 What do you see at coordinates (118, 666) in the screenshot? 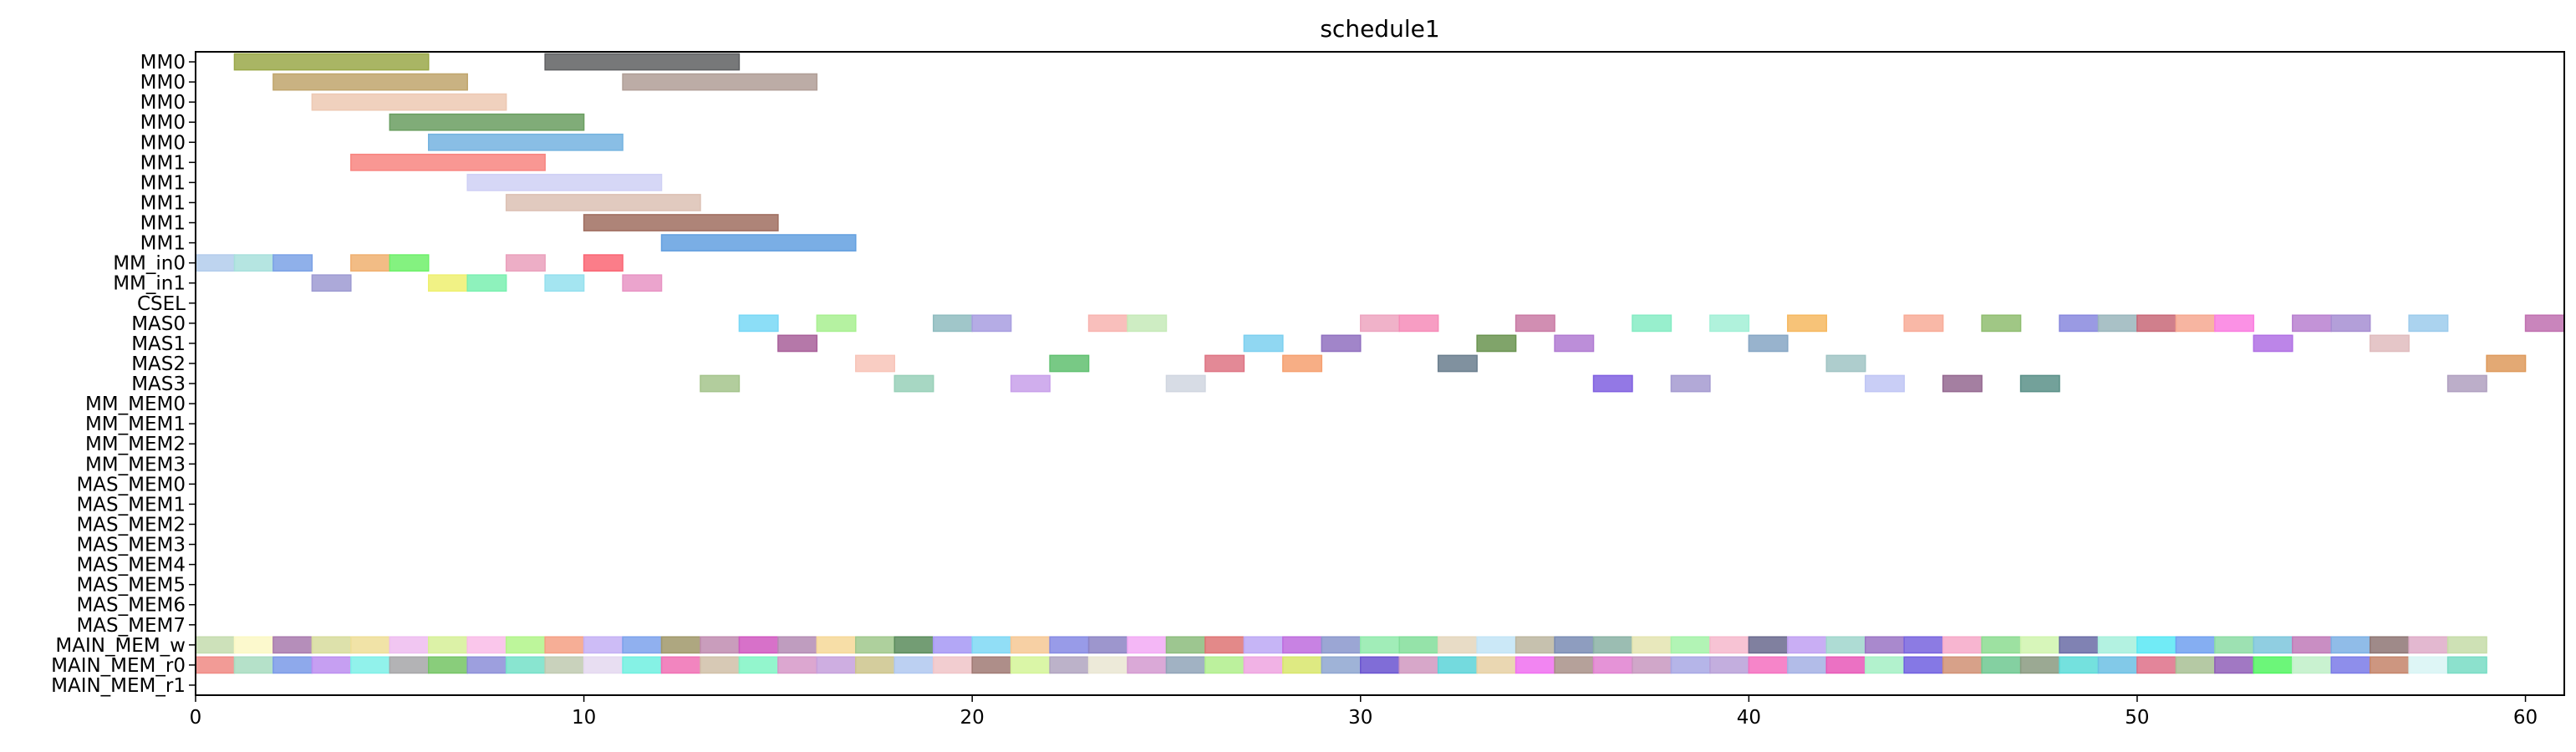
I see `resource-label: MAIN_MEM_r0` at bounding box center [118, 666].